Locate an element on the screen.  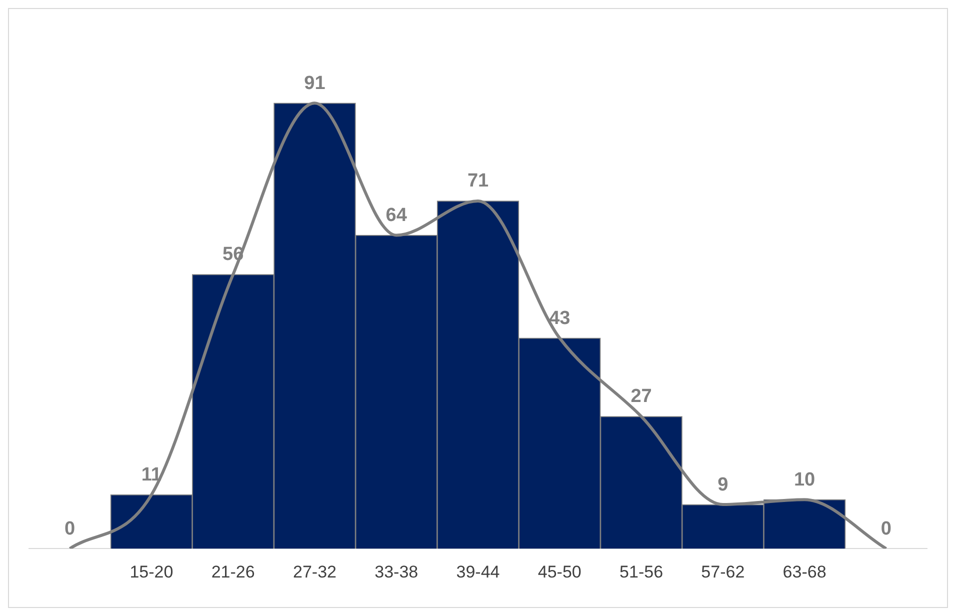
data-label: 64 is located at coordinates (397, 215).